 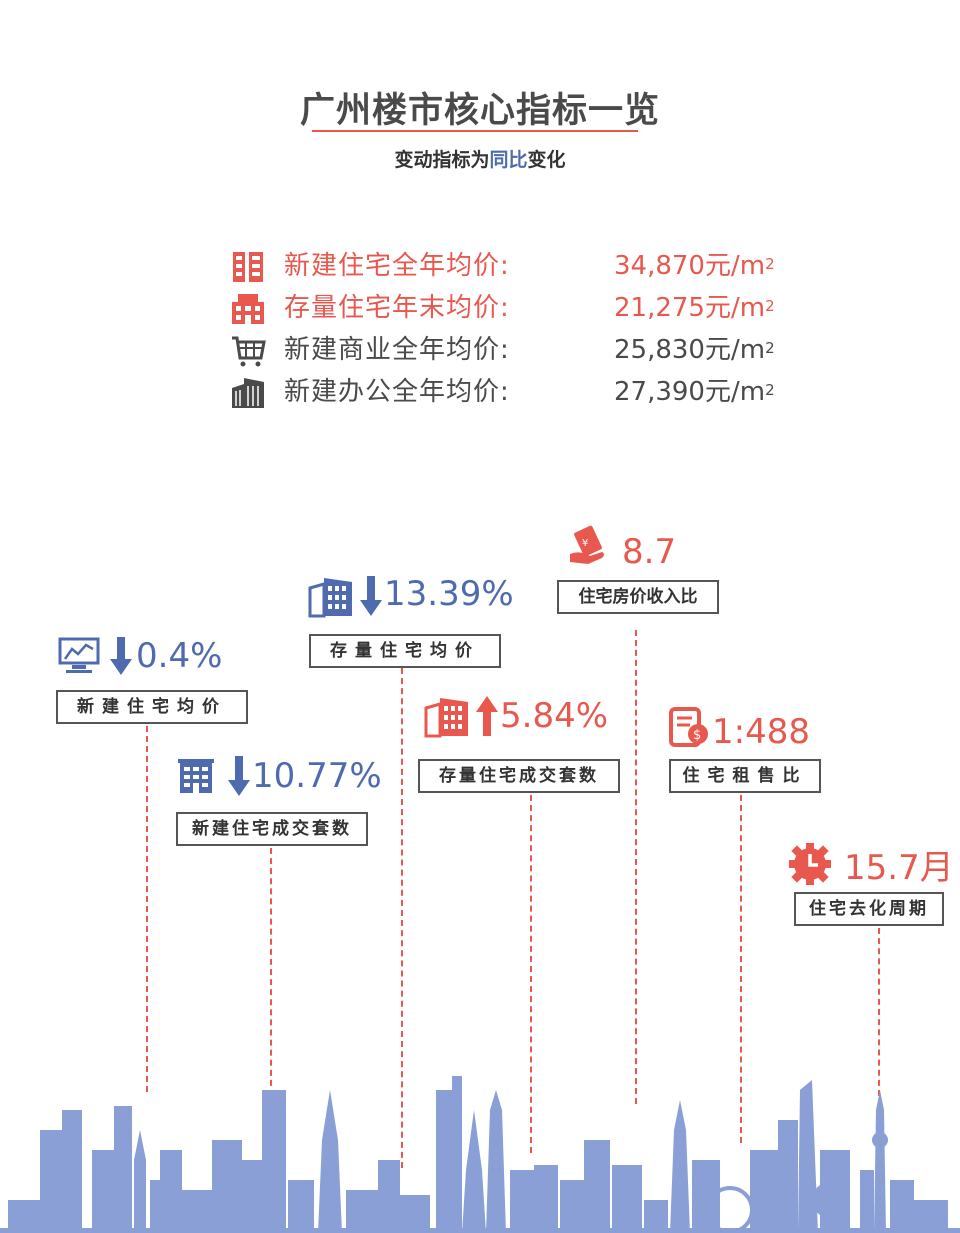 What do you see at coordinates (694, 308) in the screenshot?
I see `price-value: 21,275元/m2` at bounding box center [694, 308].